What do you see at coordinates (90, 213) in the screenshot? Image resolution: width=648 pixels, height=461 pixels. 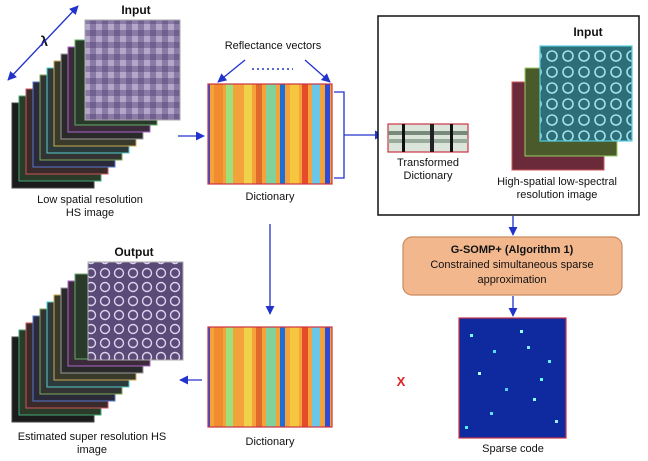 I see `low-res-label-line2: HS image` at bounding box center [90, 213].